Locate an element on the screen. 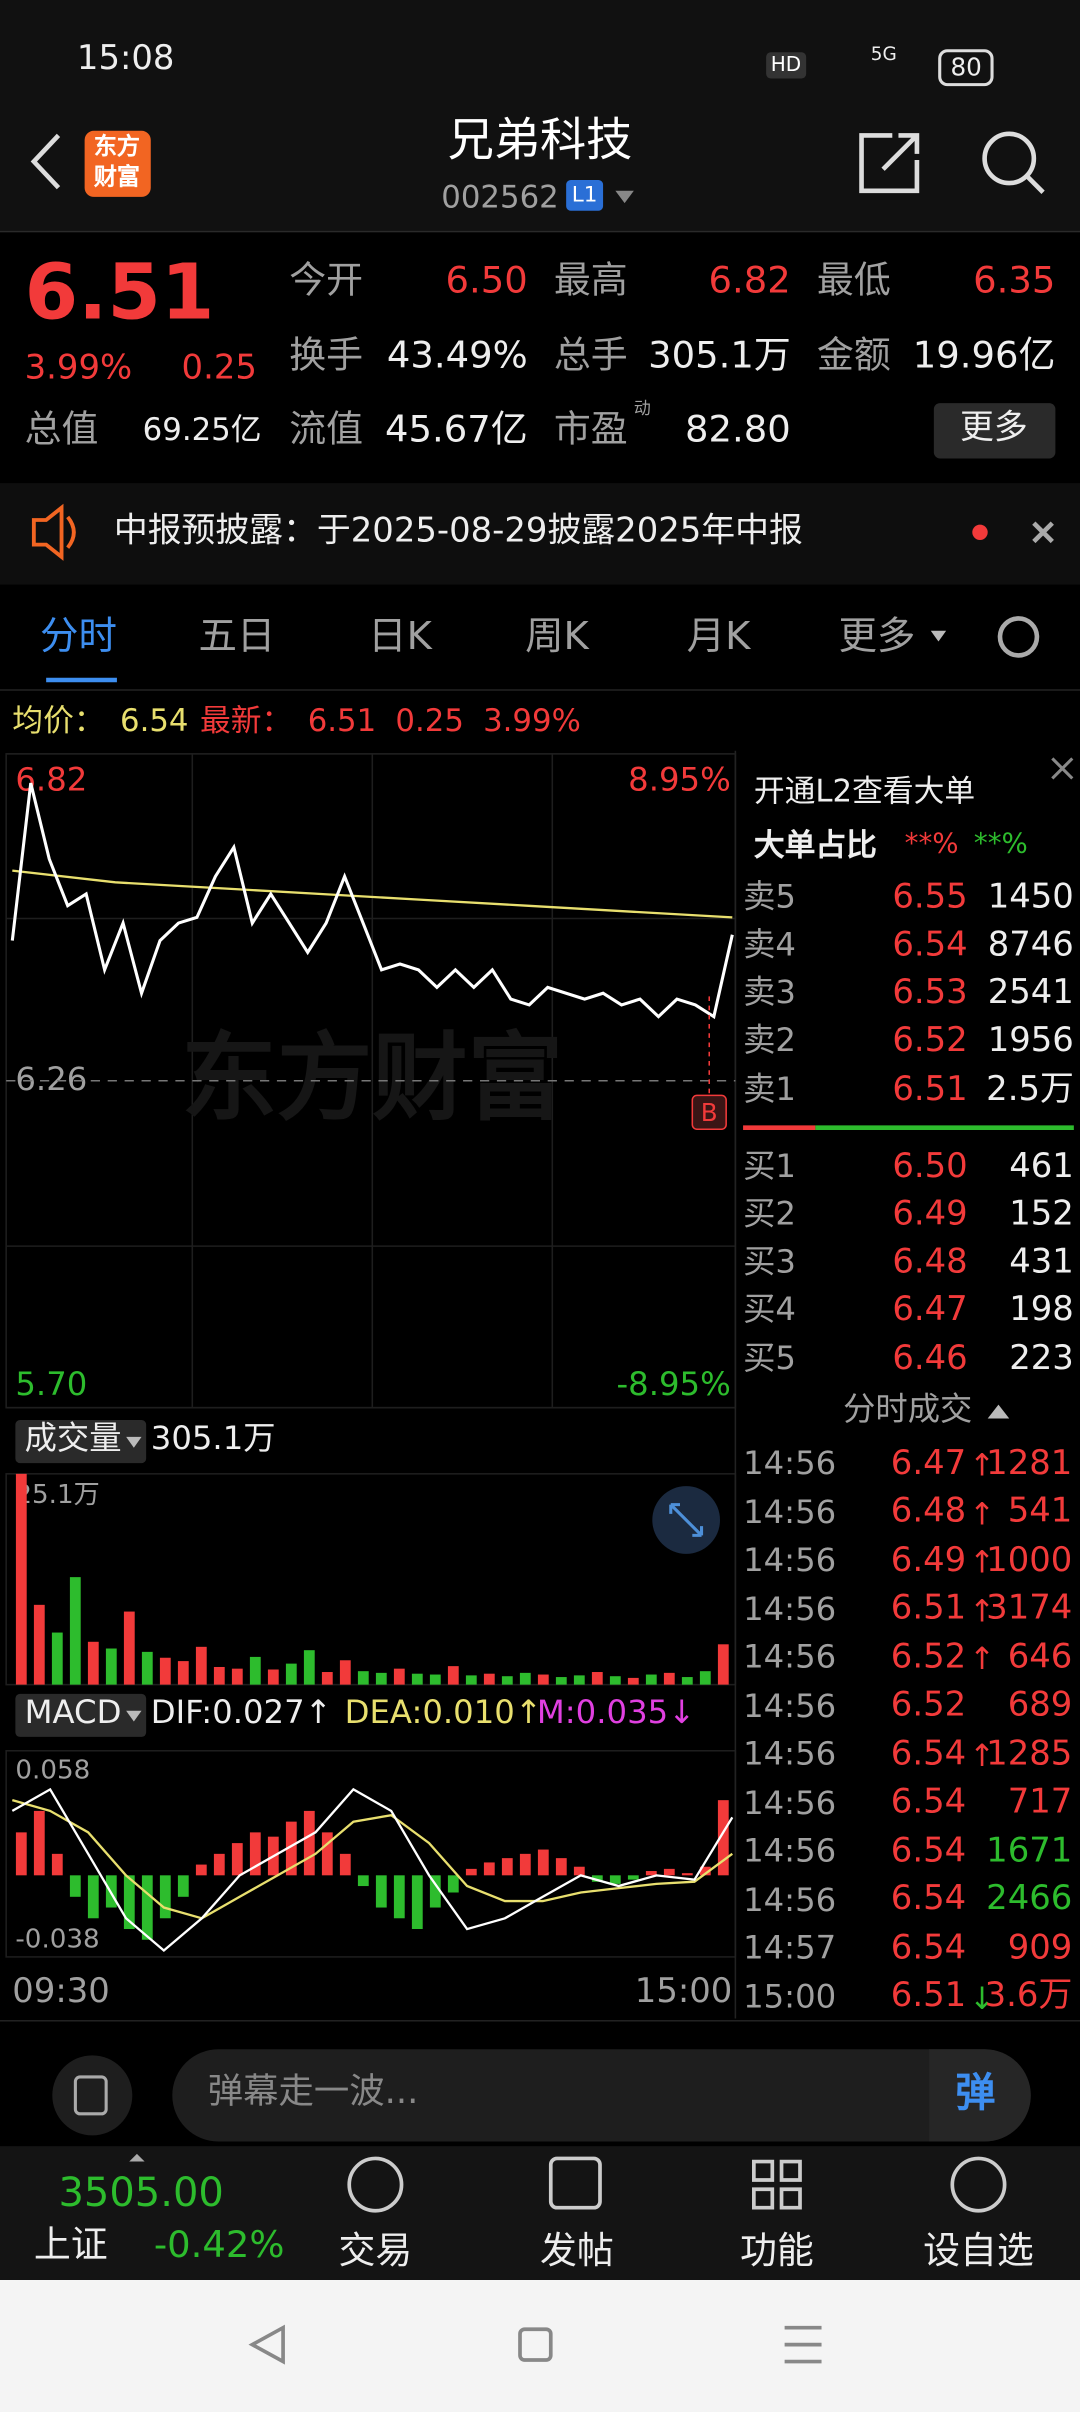 The image size is (1080, 2412). close-l2 is located at coordinates (1062, 768).